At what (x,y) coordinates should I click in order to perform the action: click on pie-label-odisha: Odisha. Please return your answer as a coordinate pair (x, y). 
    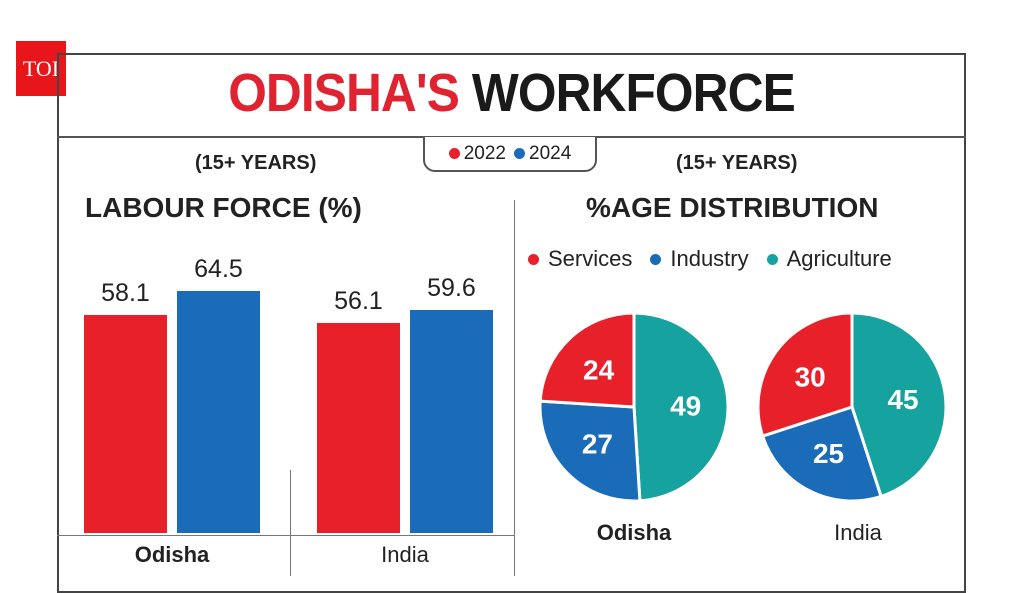
    Looking at the image, I should click on (634, 532).